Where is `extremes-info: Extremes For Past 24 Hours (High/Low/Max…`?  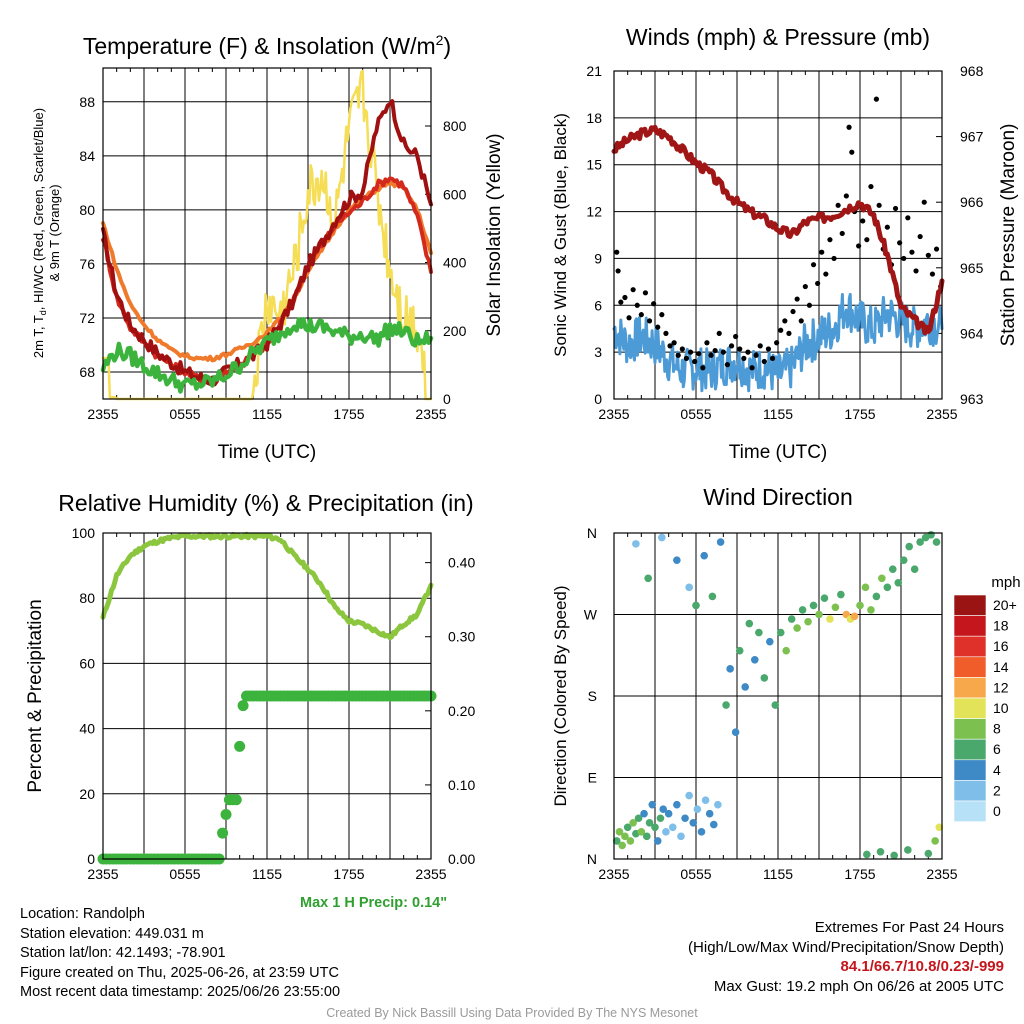
extremes-info: Extremes For Past 24 Hours (High/Low/Max… is located at coordinates (846, 957).